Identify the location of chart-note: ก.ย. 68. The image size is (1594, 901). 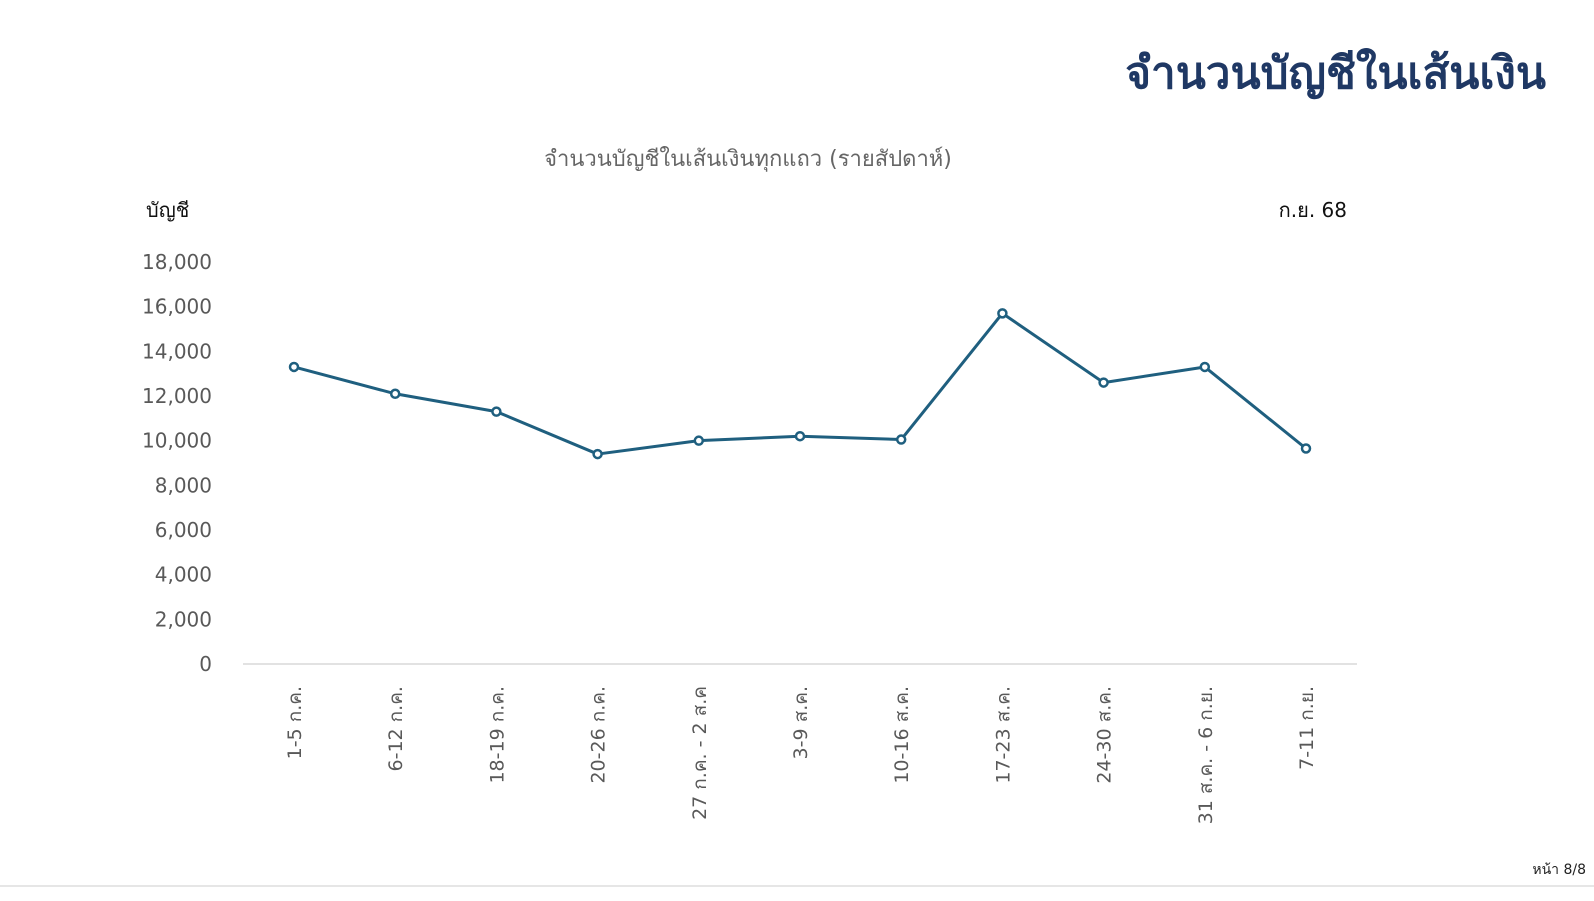
(1313, 210).